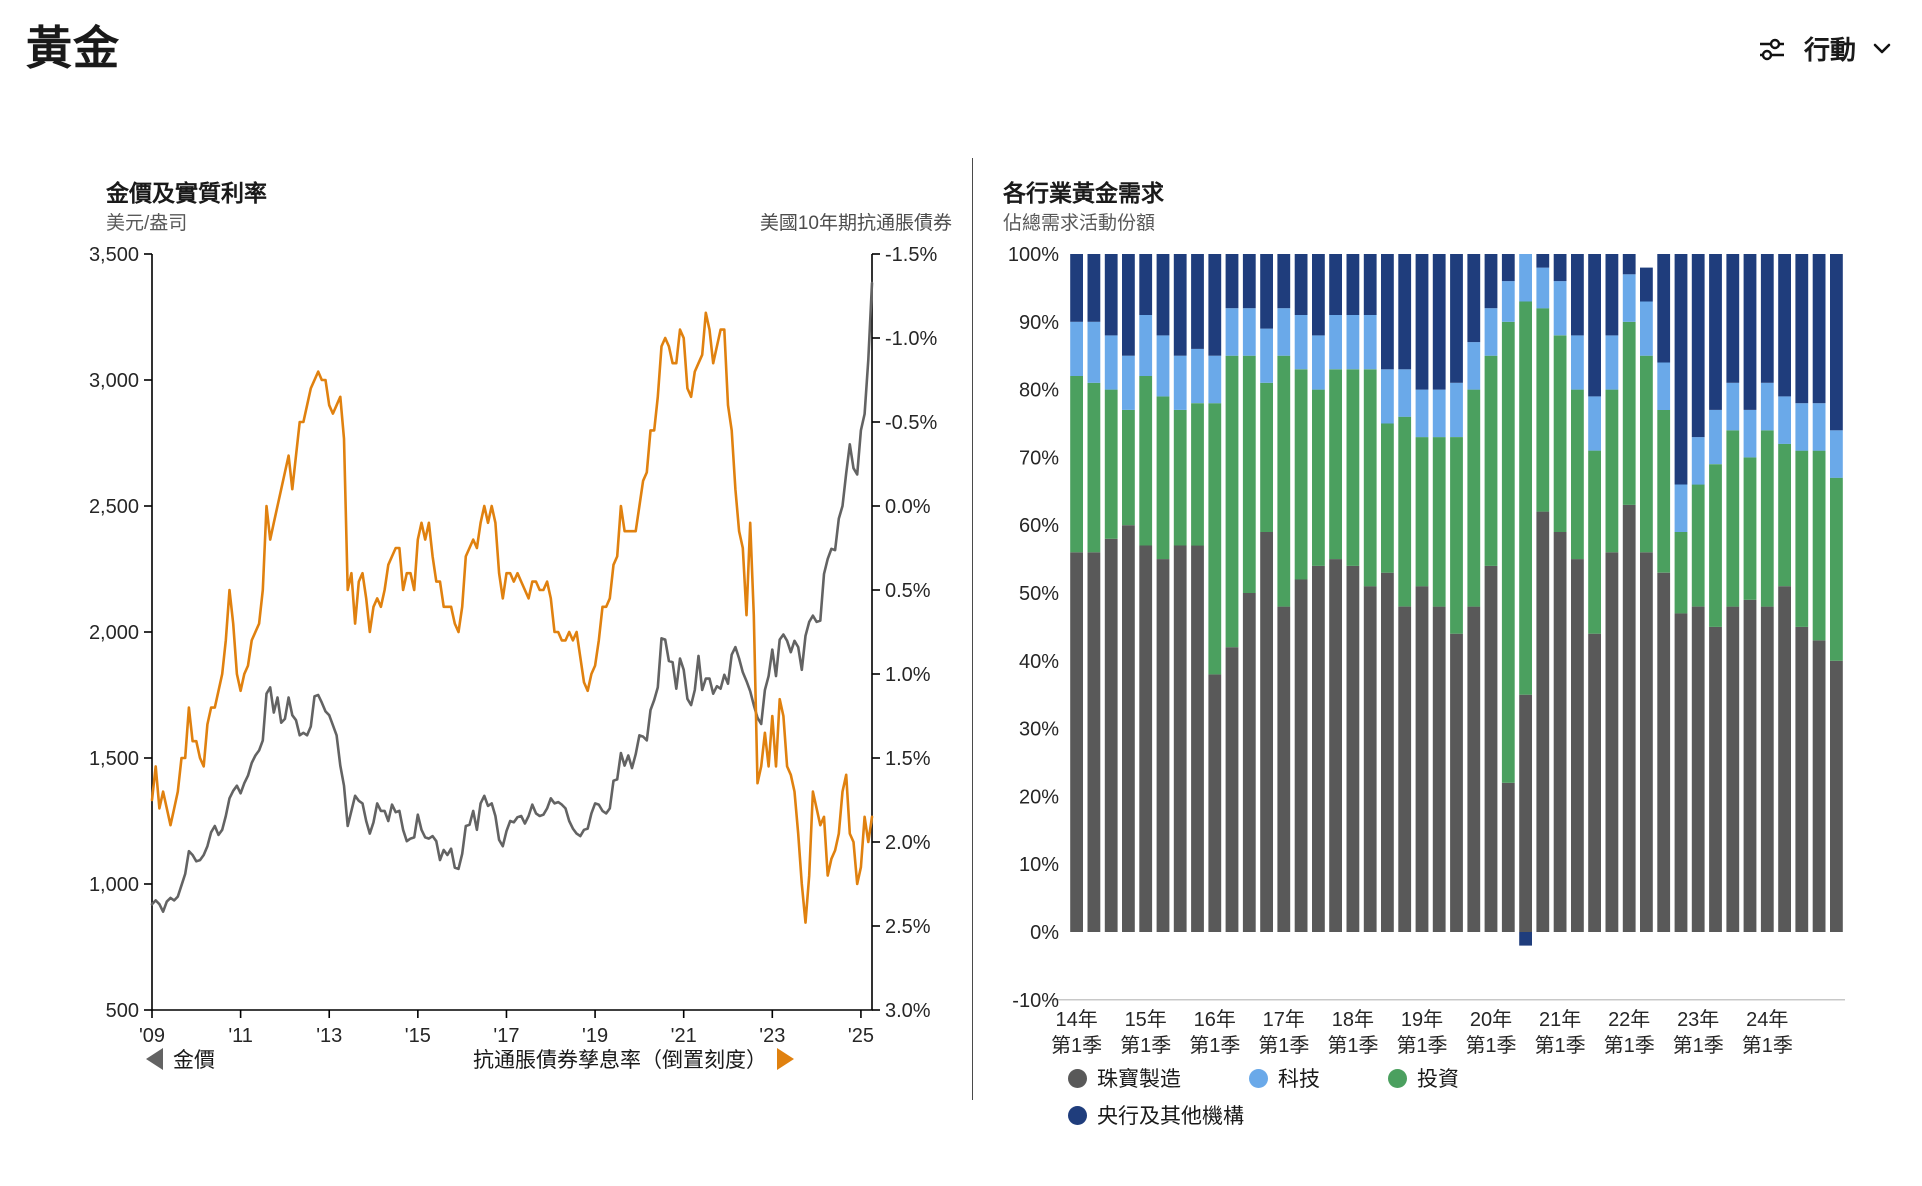 This screenshot has width=1922, height=1186. Describe the element at coordinates (908, 1011) in the screenshot. I see `svg-text: 3.0%` at that location.